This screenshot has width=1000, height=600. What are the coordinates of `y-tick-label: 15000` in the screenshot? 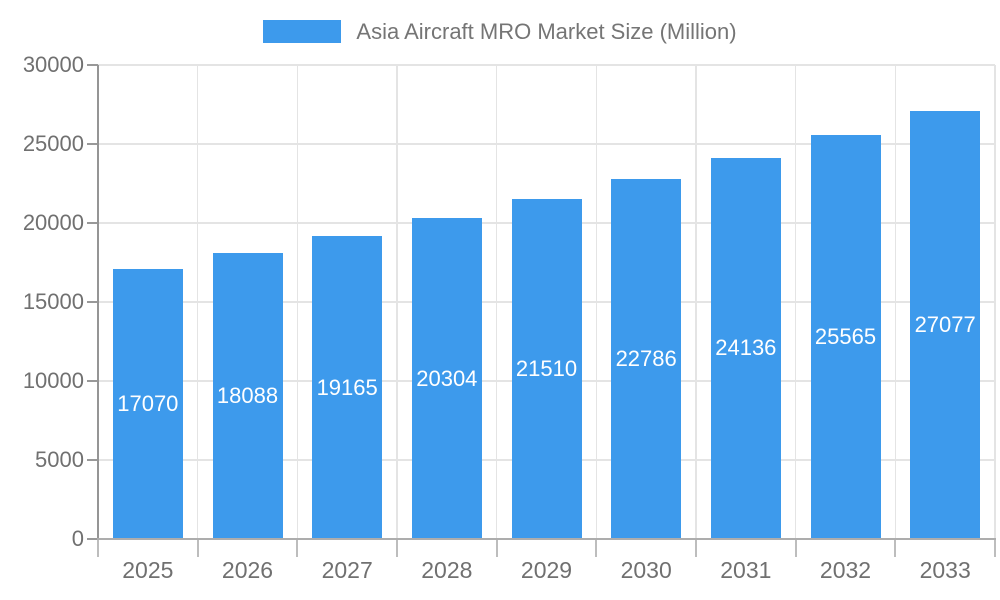 It's located at (53, 301).